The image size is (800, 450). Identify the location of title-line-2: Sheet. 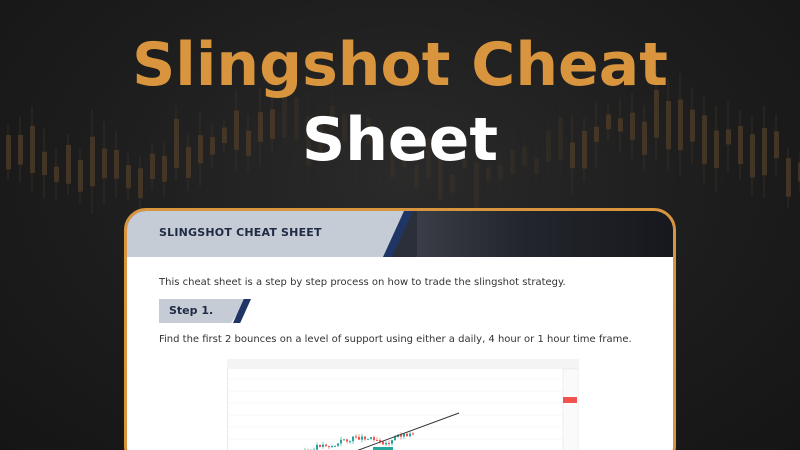
(400, 140).